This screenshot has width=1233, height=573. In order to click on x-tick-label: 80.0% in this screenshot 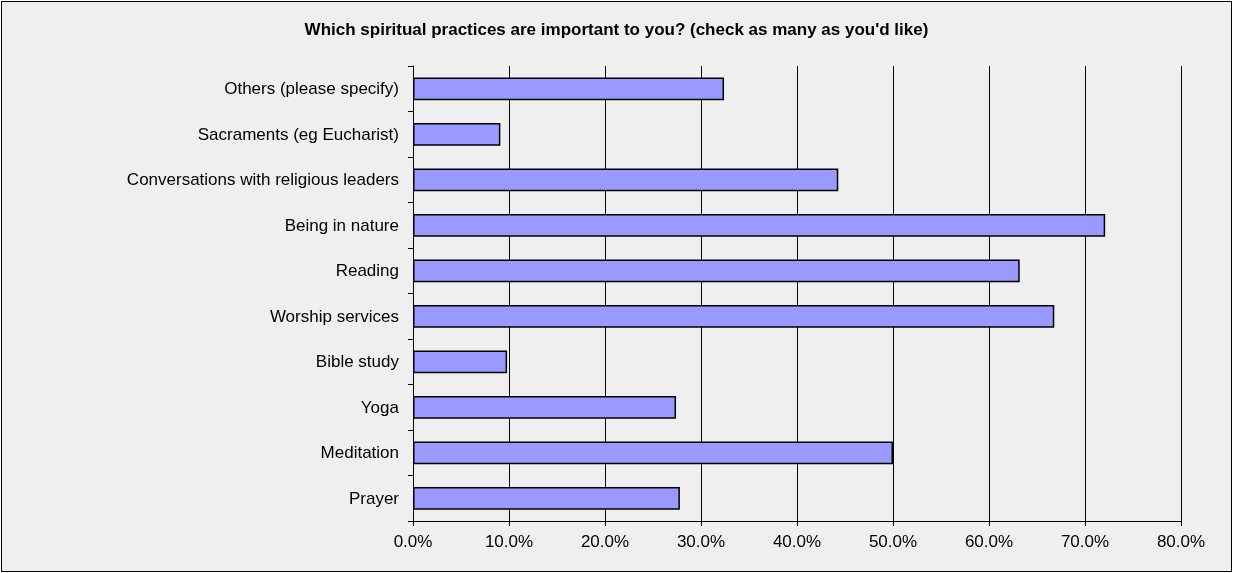, I will do `click(1181, 541)`.